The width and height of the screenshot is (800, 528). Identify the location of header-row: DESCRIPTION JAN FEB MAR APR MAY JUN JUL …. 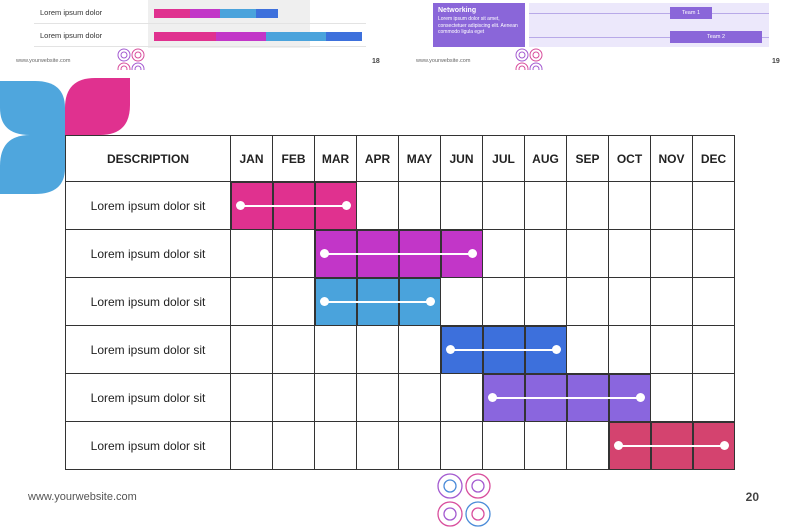
(400, 158).